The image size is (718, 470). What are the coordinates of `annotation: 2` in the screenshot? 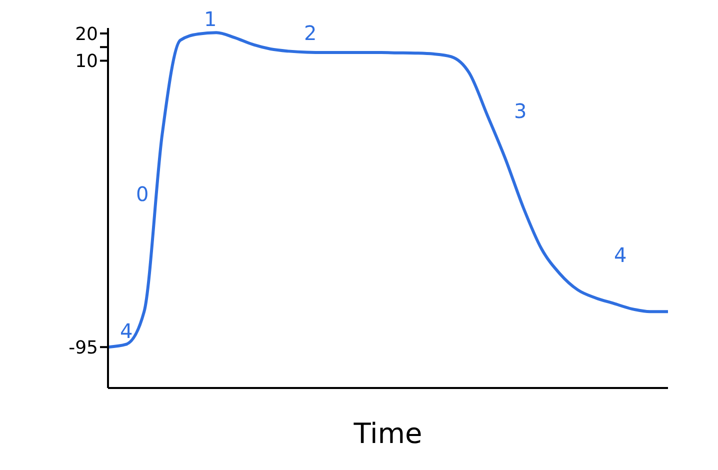 It's located at (310, 33).